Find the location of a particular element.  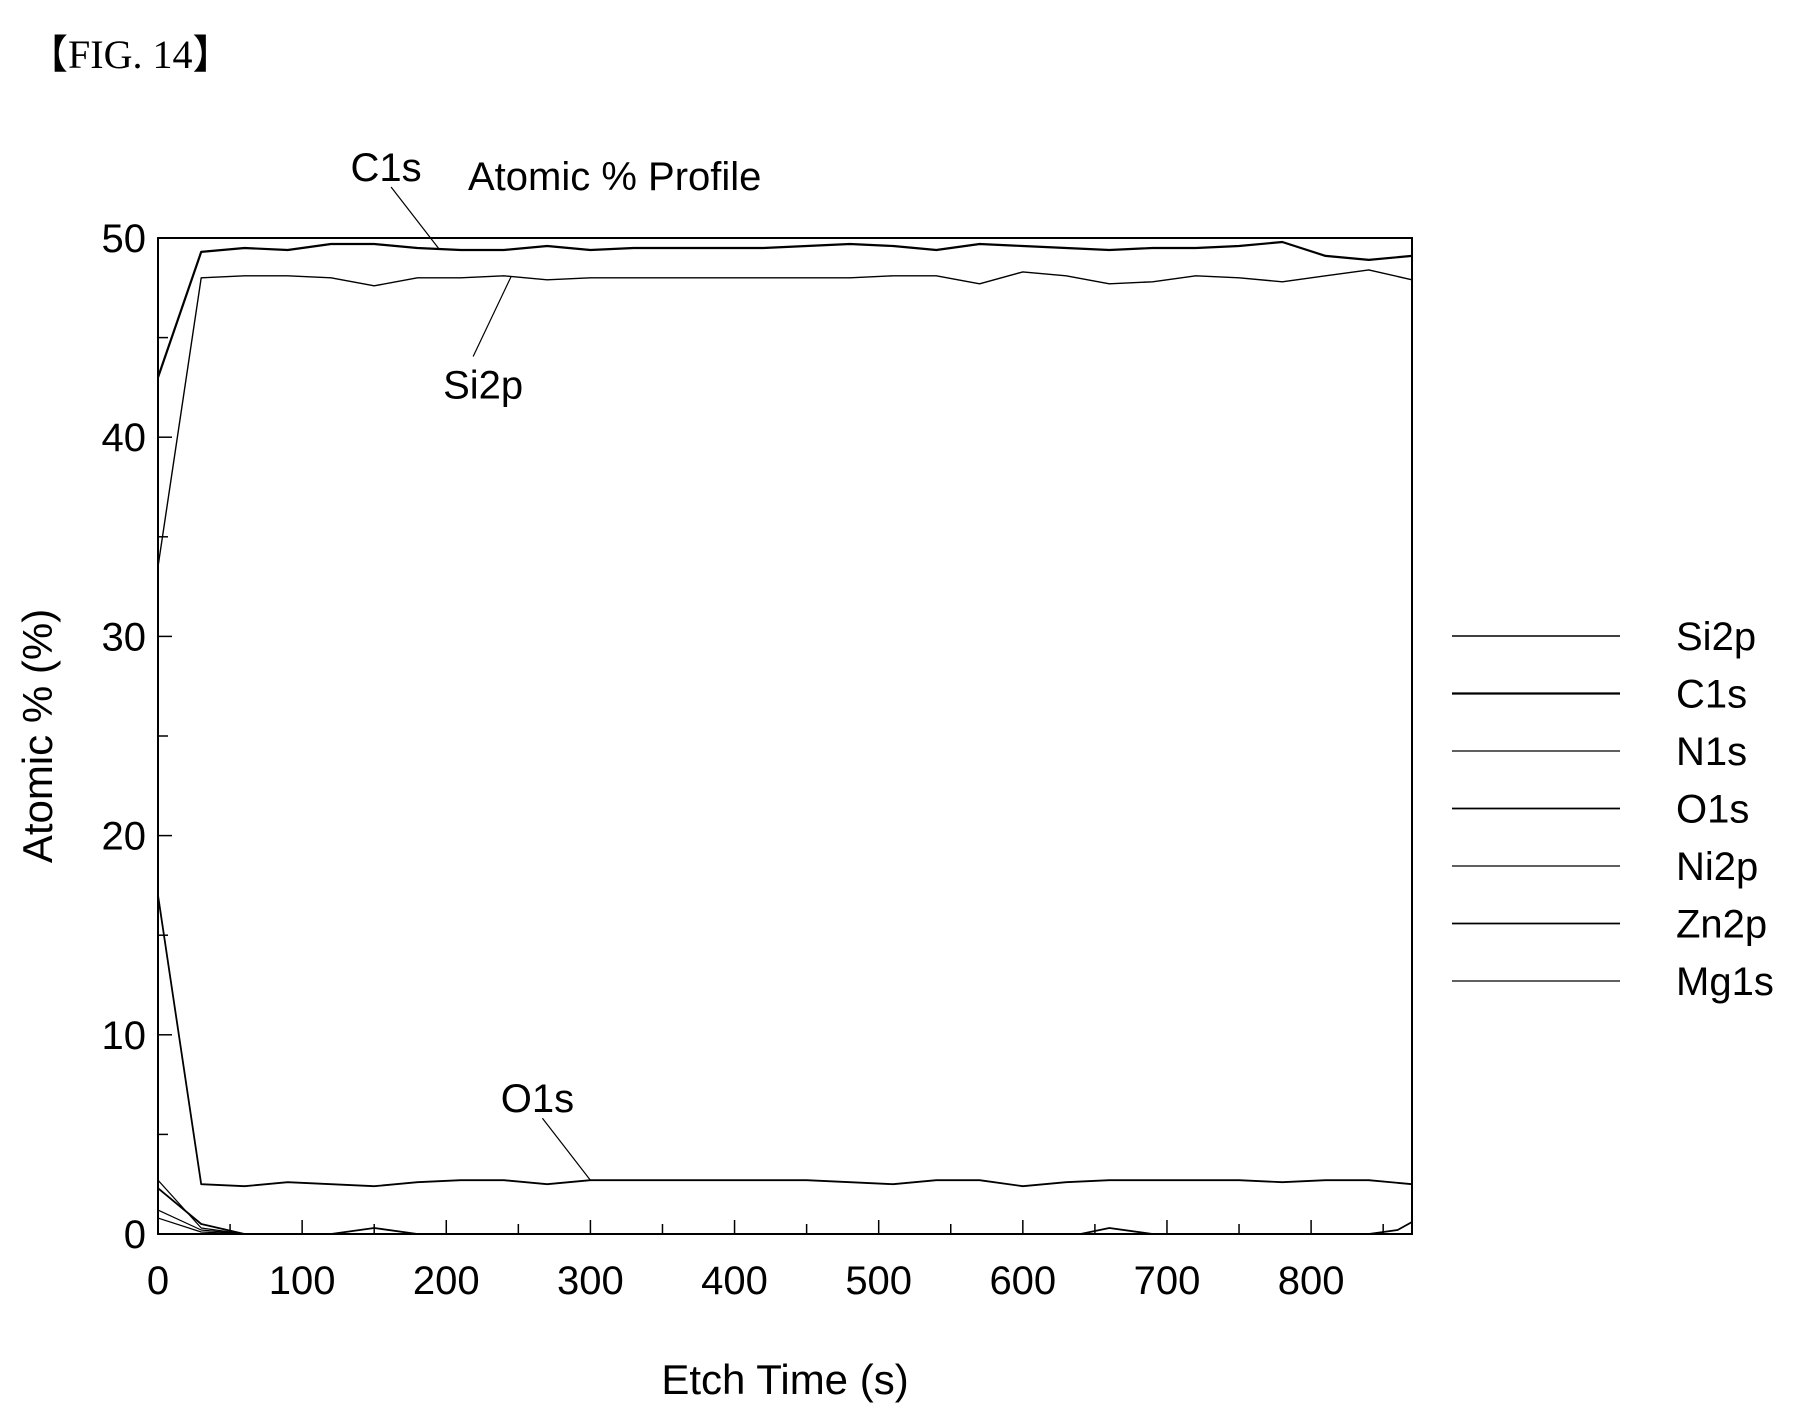

legend-label: C1s is located at coordinates (1711, 695).